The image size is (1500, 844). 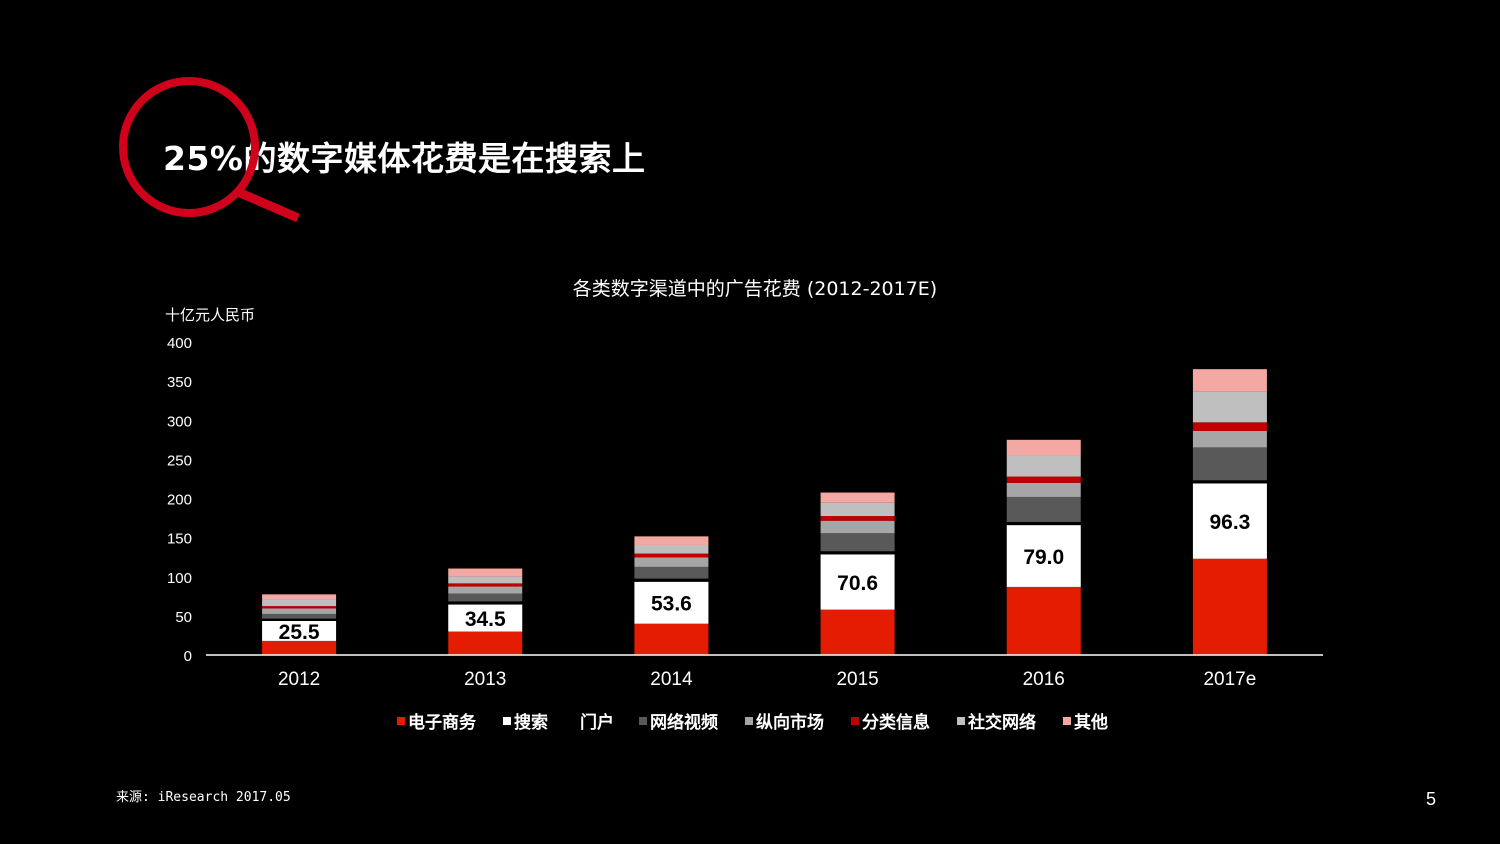 I want to click on x-tick-label: 2013, so click(x=485, y=679).